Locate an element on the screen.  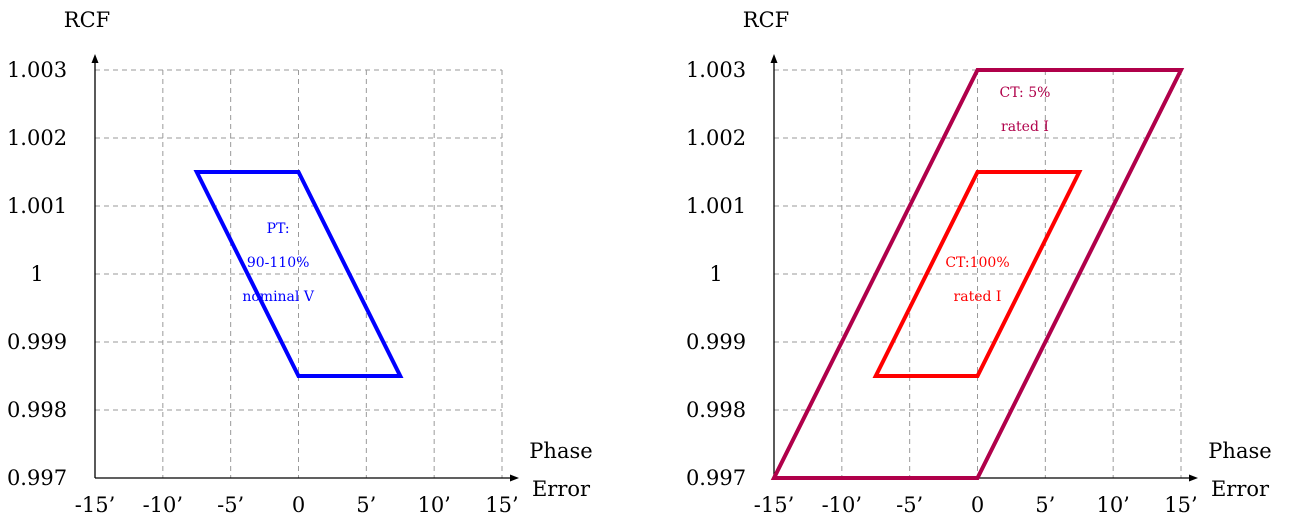
series-label-line: PT: is located at coordinates (278, 229).